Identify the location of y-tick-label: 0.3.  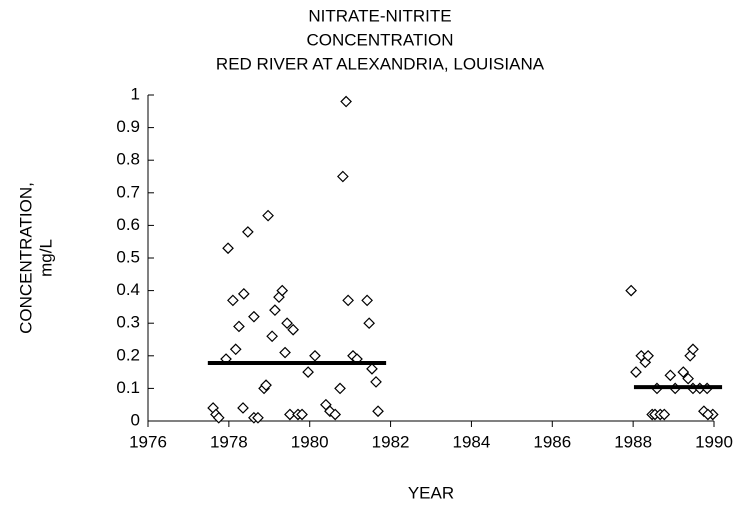
(128, 322).